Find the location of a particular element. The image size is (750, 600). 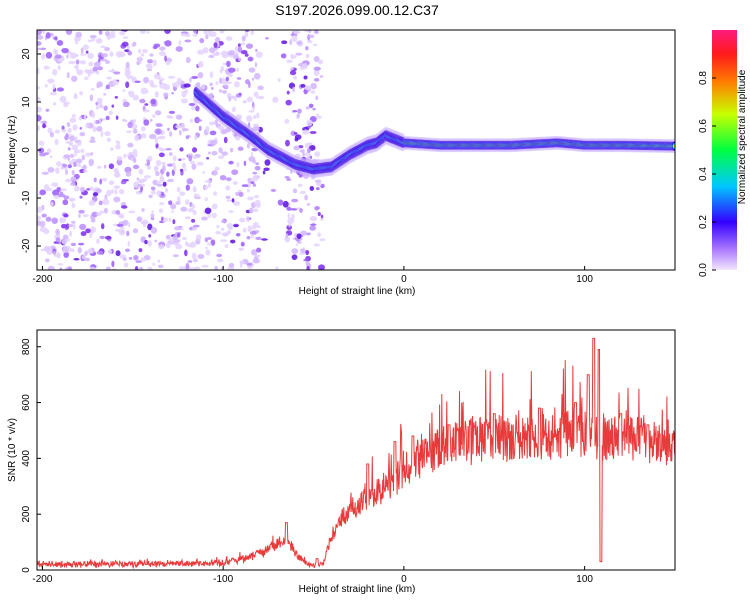

bottom-y-ticks: 0 200 400 600 800 is located at coordinates (31, 455).